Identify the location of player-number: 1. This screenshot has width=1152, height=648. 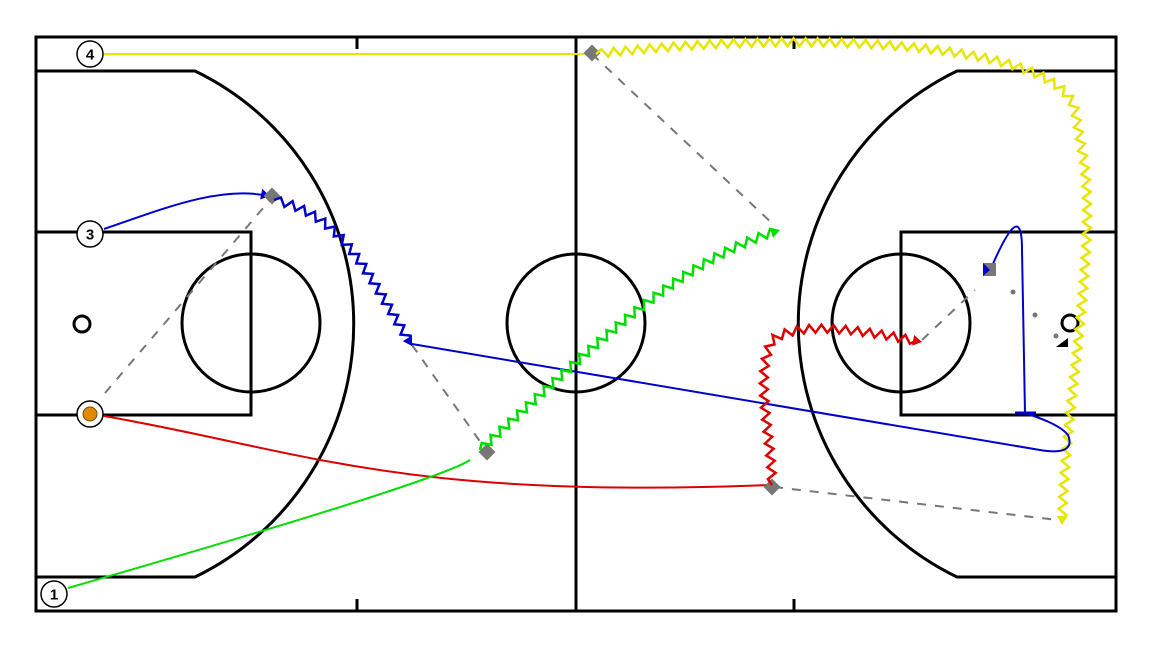
(54, 595).